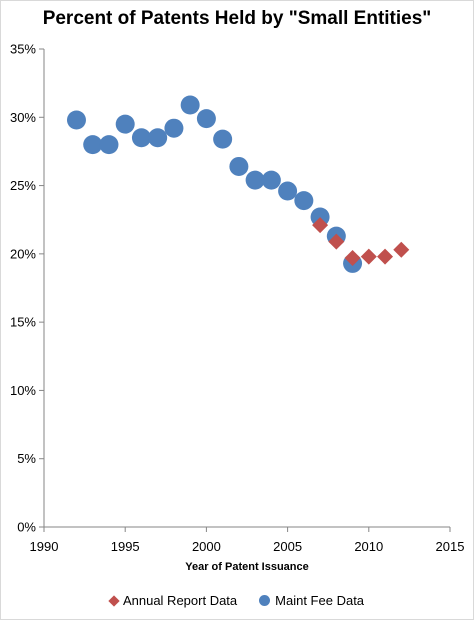 The width and height of the screenshot is (474, 620). Describe the element at coordinates (44, 546) in the screenshot. I see `x-tick-label: 1990` at that location.